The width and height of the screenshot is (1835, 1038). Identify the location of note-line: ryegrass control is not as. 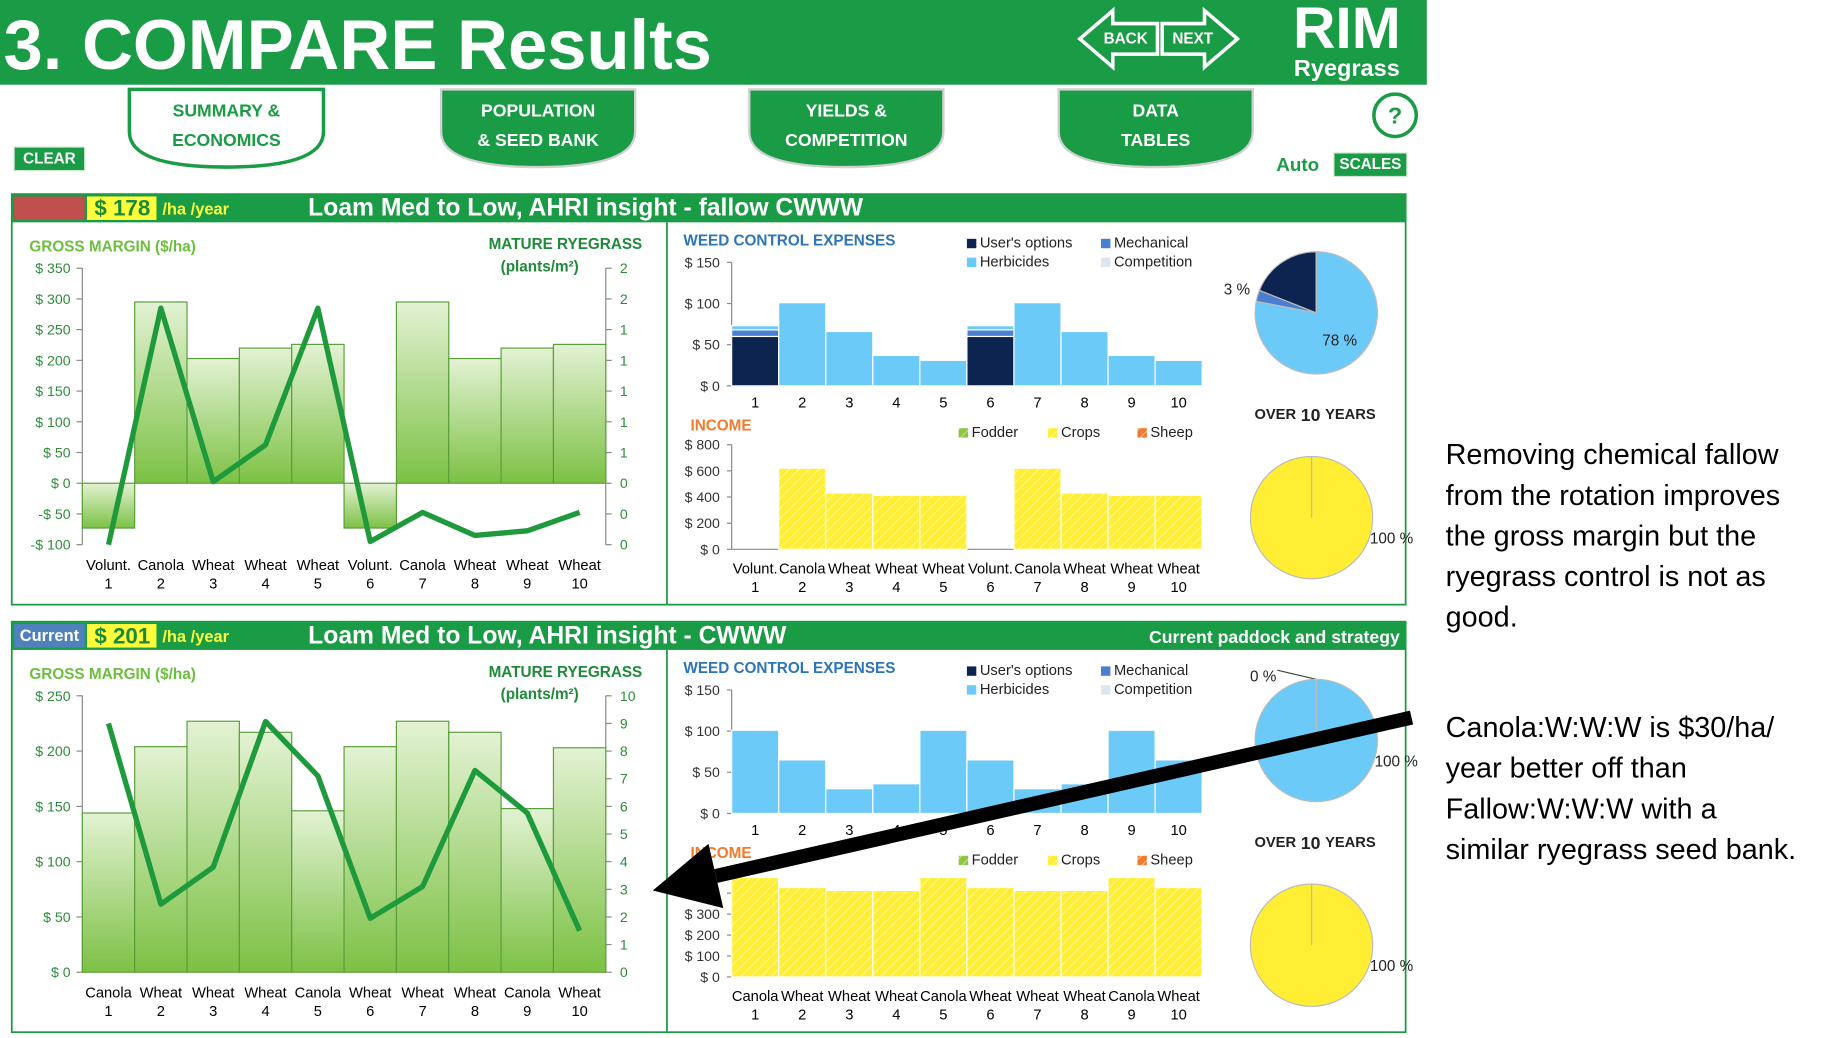
(1606, 577).